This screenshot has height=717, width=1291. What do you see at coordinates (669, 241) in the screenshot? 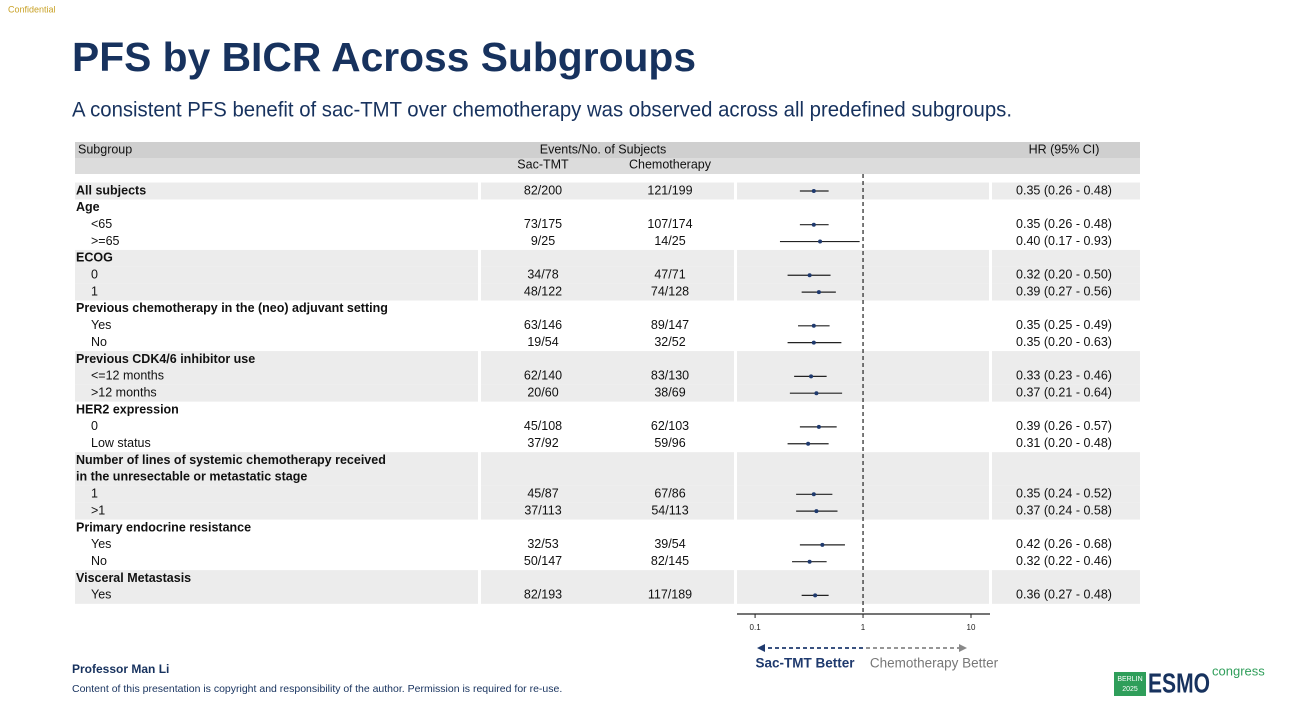
I see `arm2-events: 14/25` at bounding box center [669, 241].